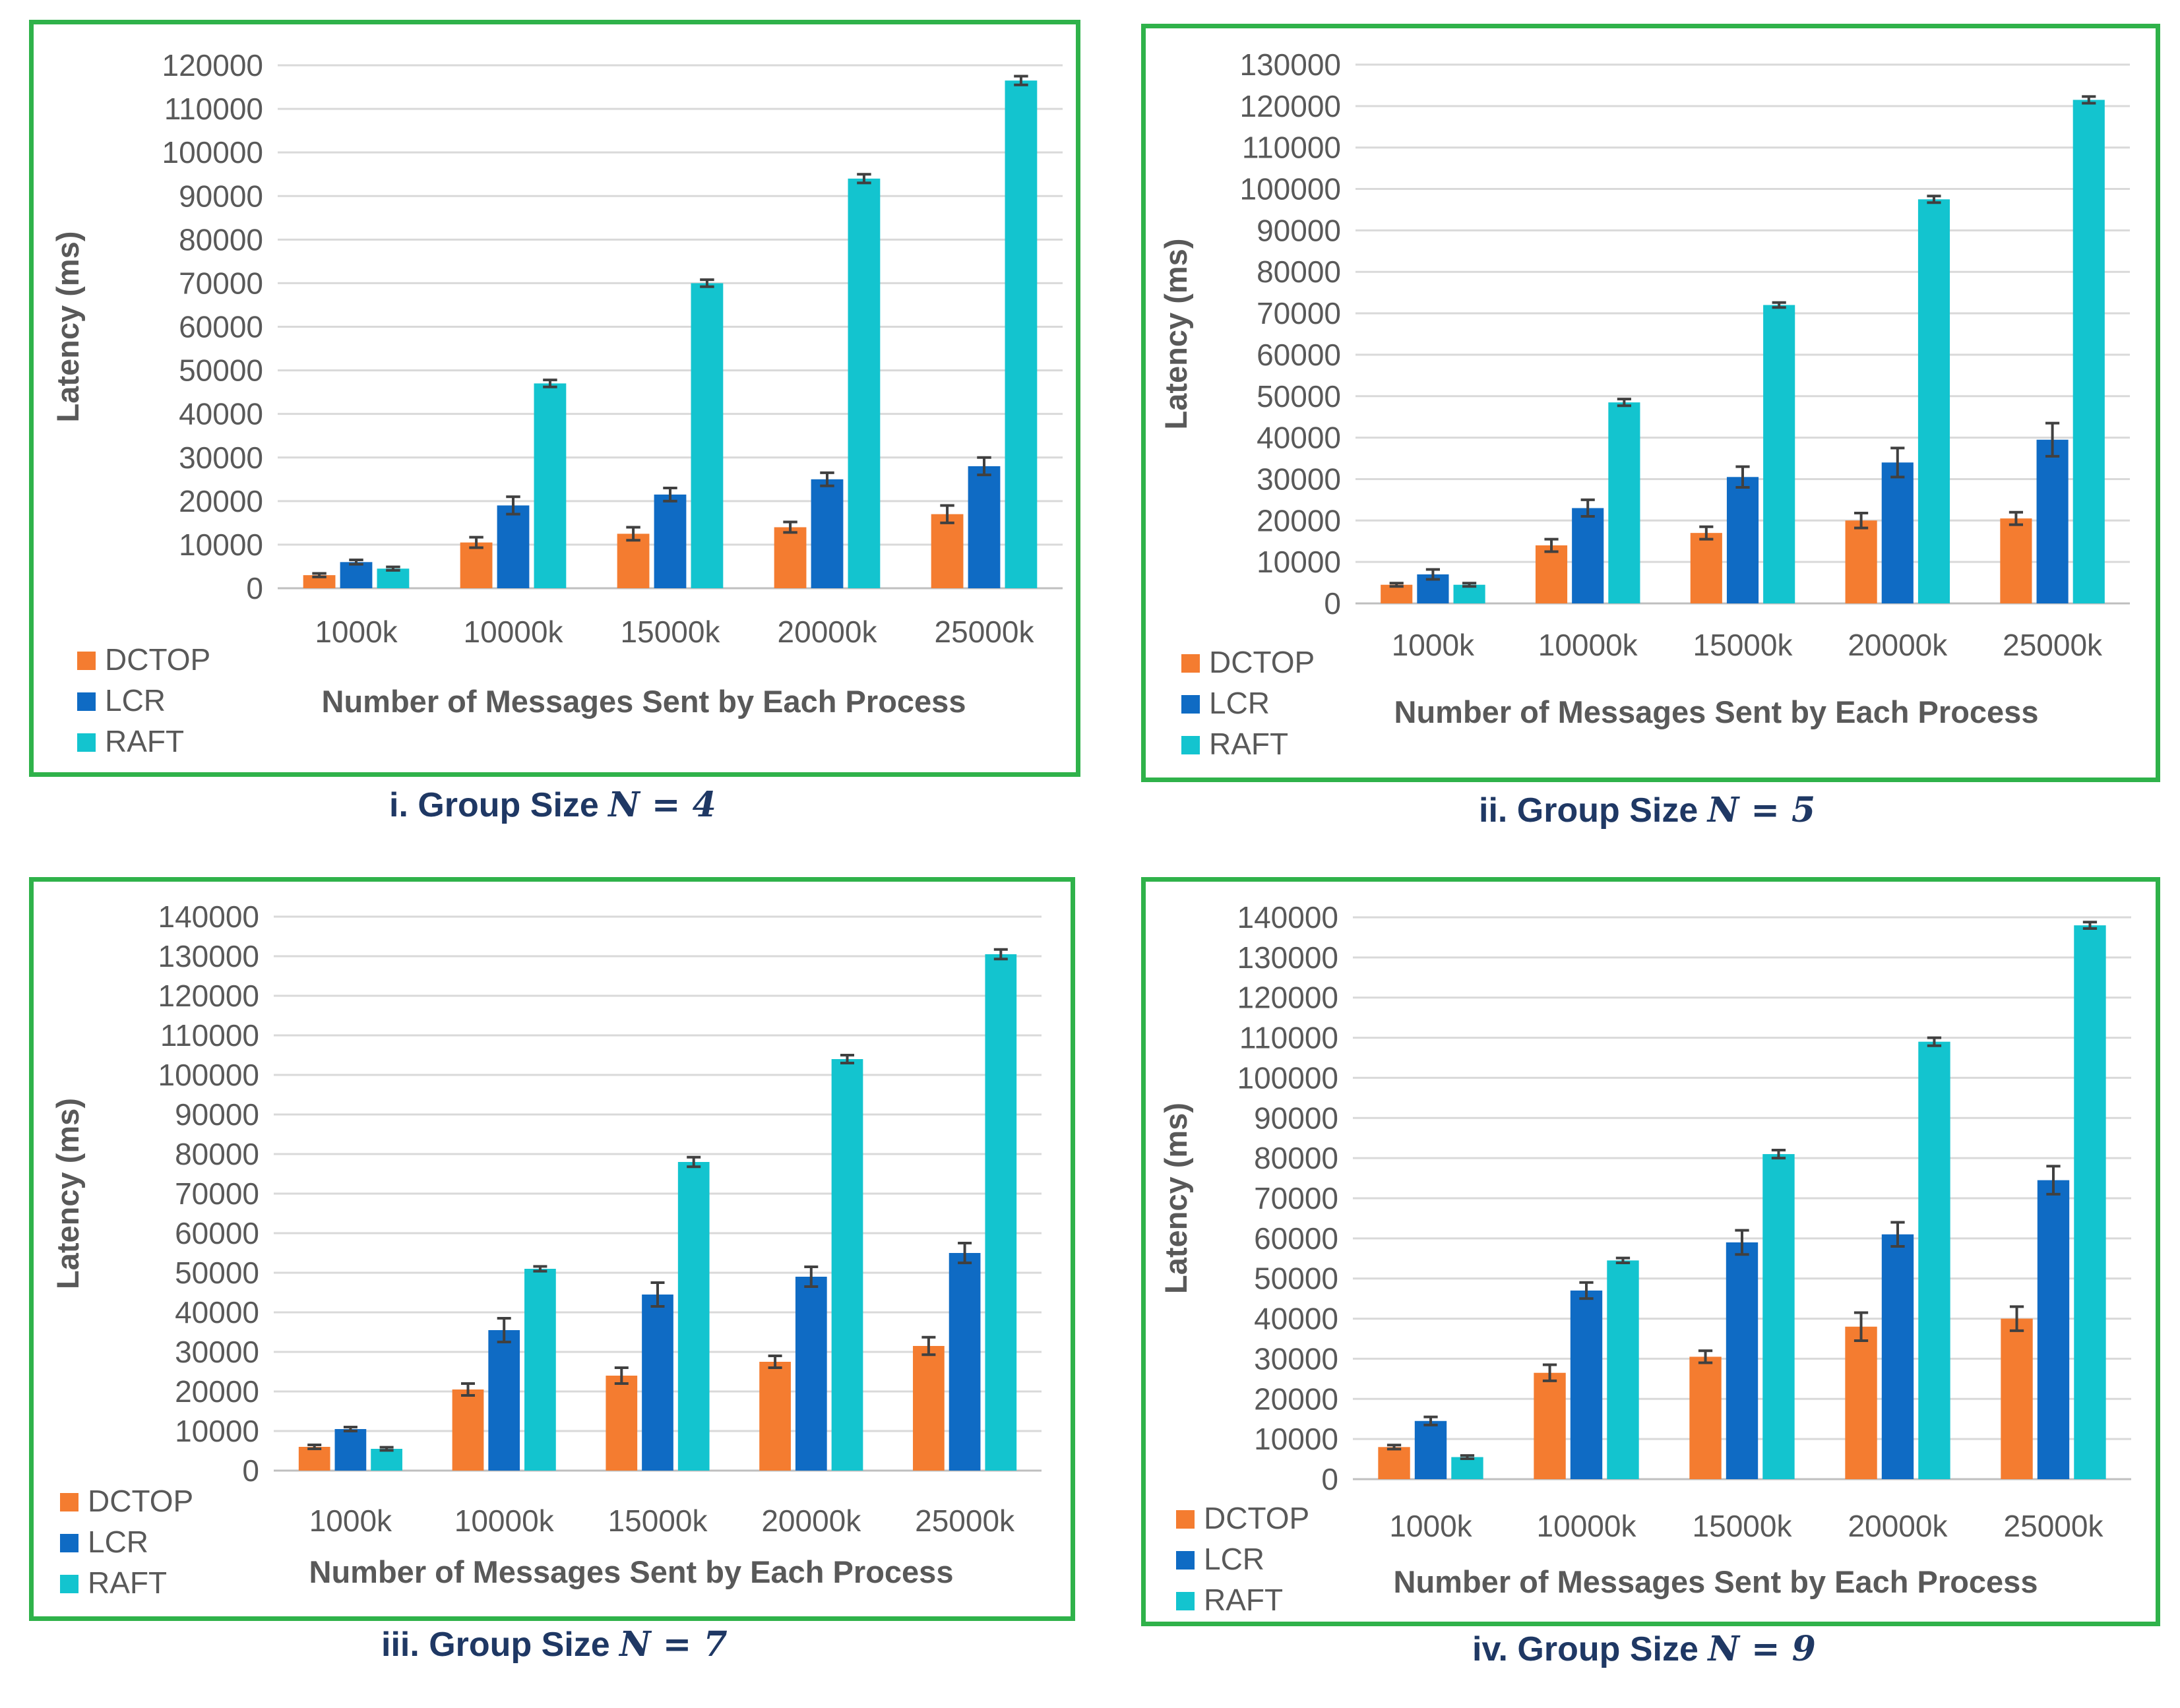 The image size is (2180, 1708). Describe the element at coordinates (1590, 1649) in the screenshot. I see `caption-prefix: iv. Group Size` at that location.